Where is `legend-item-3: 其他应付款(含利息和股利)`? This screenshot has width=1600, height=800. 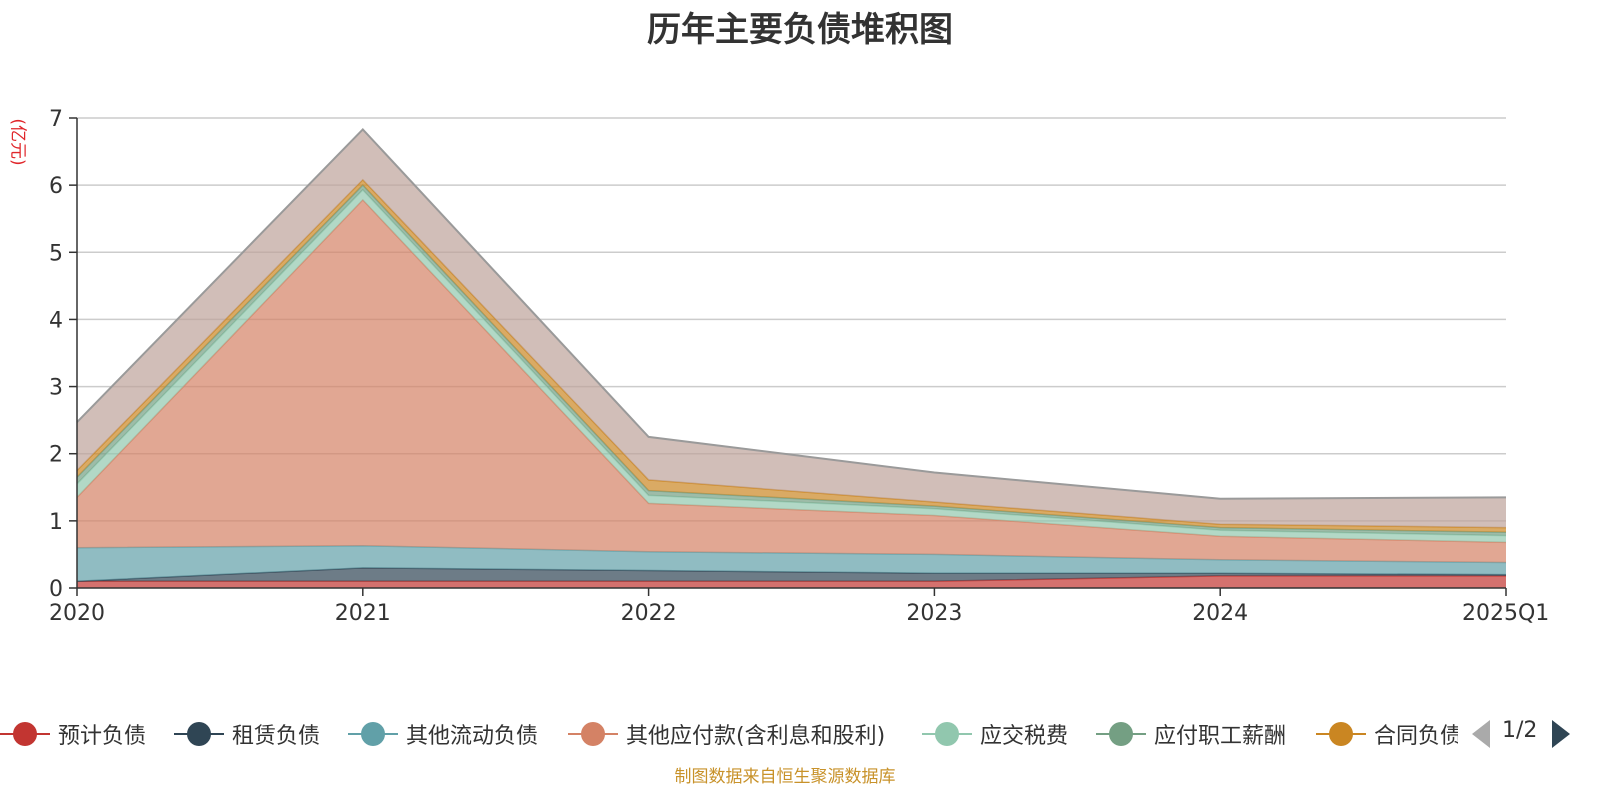 legend-item-3: 其他应付款(含利息和股利) is located at coordinates (726, 734).